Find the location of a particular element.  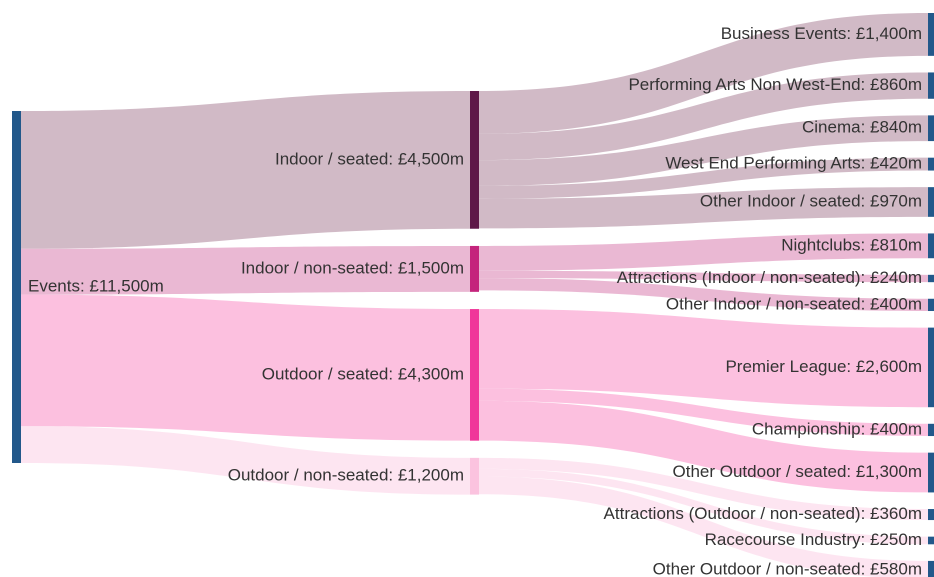

node-label: Other Outdoor / non-seated: £580m is located at coordinates (787, 568).